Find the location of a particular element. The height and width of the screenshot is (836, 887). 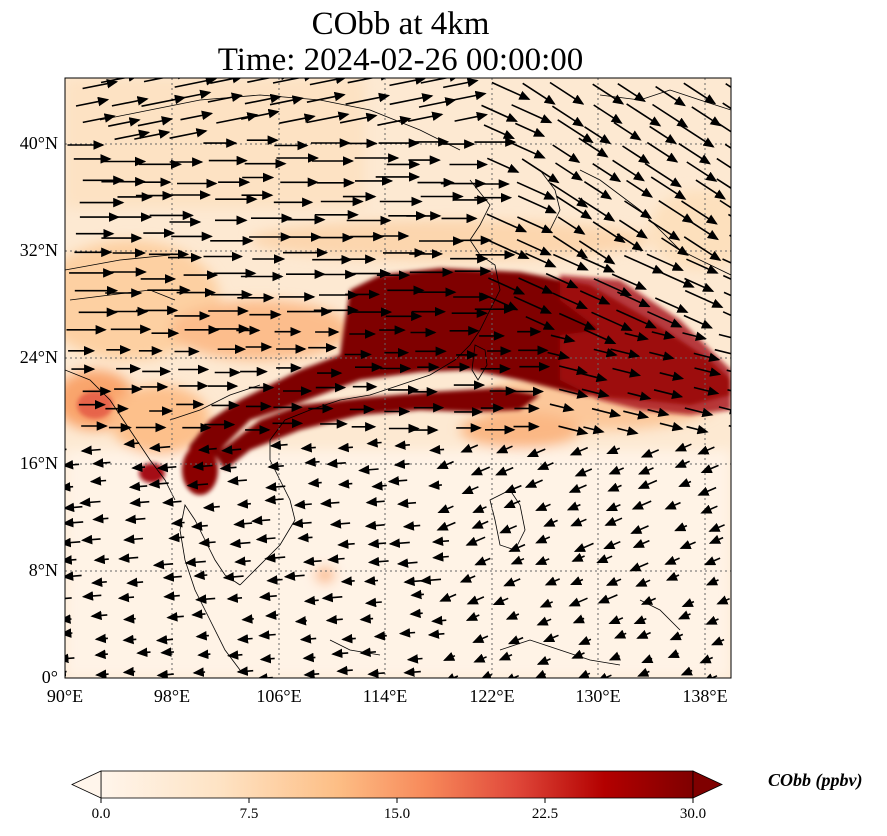

colorbar-tick-label: 30.0 is located at coordinates (693, 814).